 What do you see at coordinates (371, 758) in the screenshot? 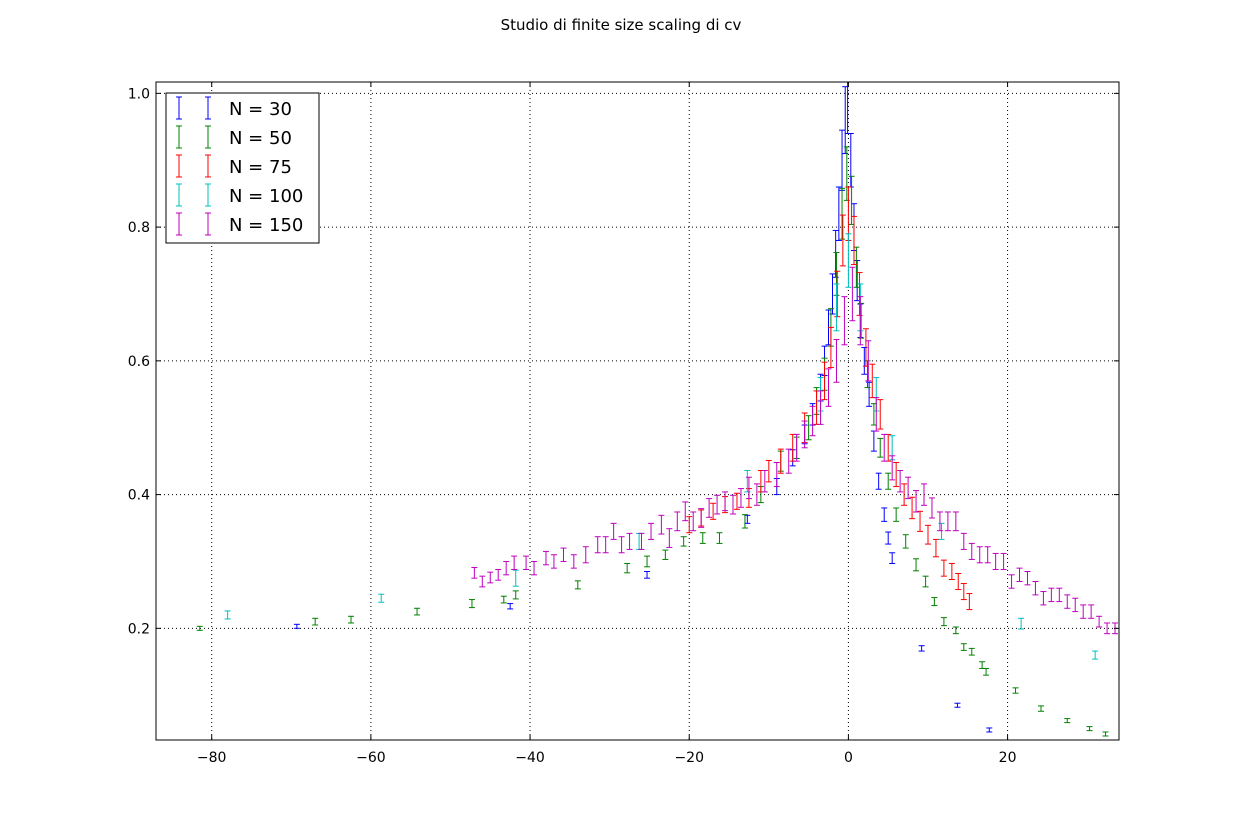
I see `x-tick-label: −60` at bounding box center [371, 758].